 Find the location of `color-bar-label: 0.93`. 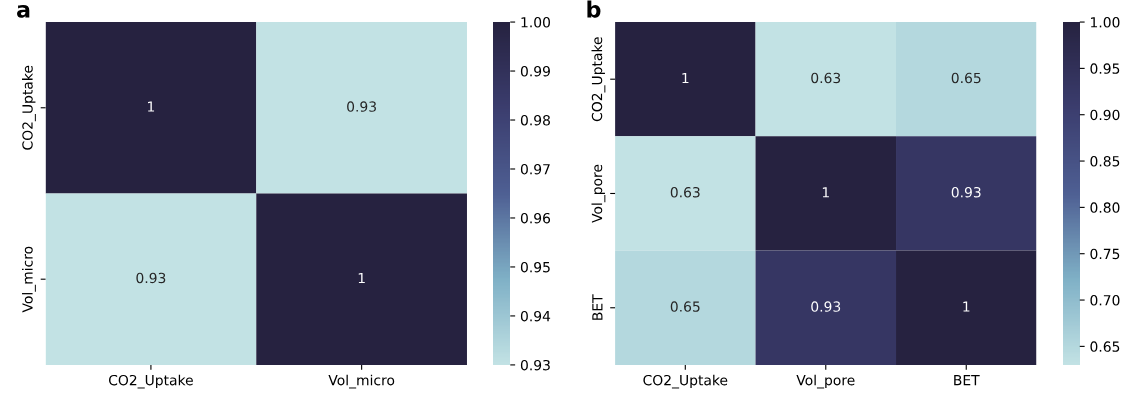

color-bar-label: 0.93 is located at coordinates (535, 365).